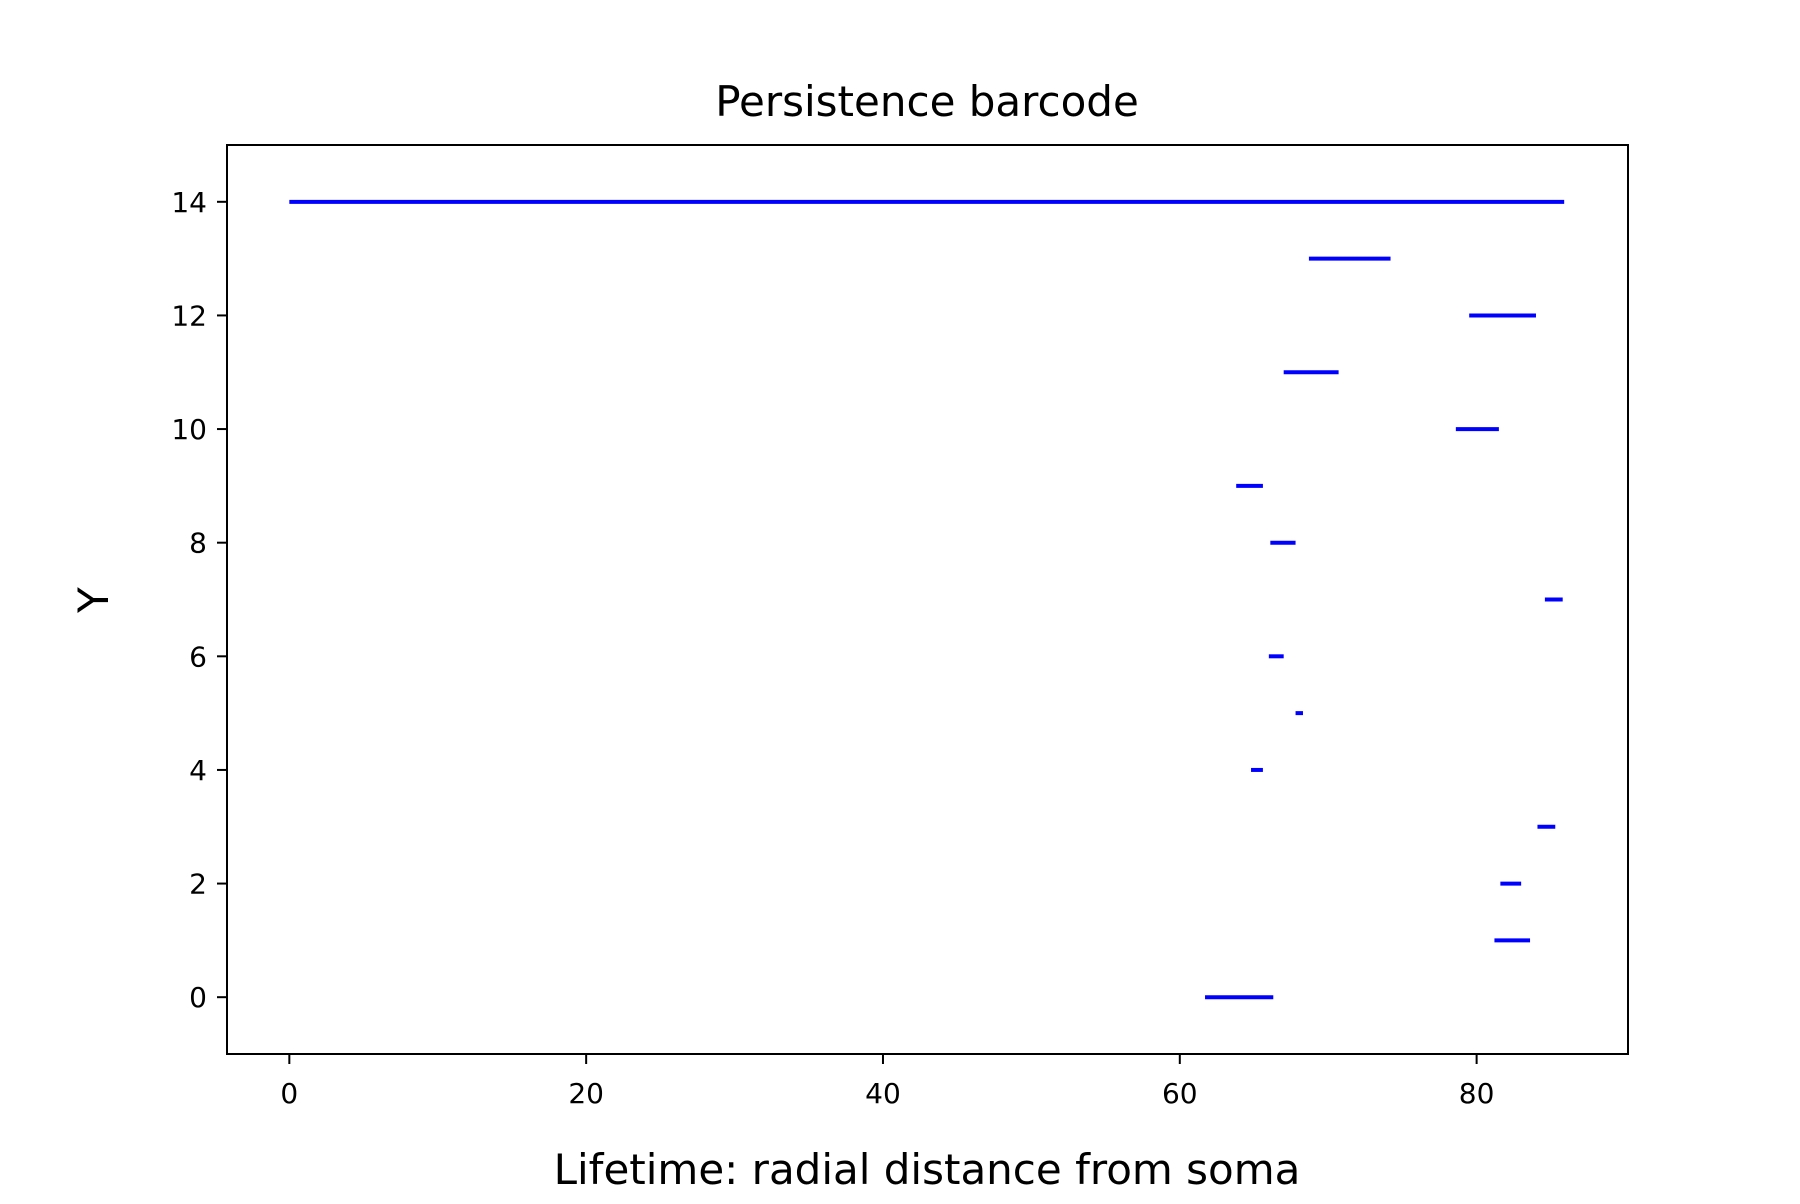 Image resolution: width=1800 pixels, height=1204 pixels. Describe the element at coordinates (927, 1169) in the screenshot. I see `x-axis-label: Lifetime: radial distance from soma` at that location.